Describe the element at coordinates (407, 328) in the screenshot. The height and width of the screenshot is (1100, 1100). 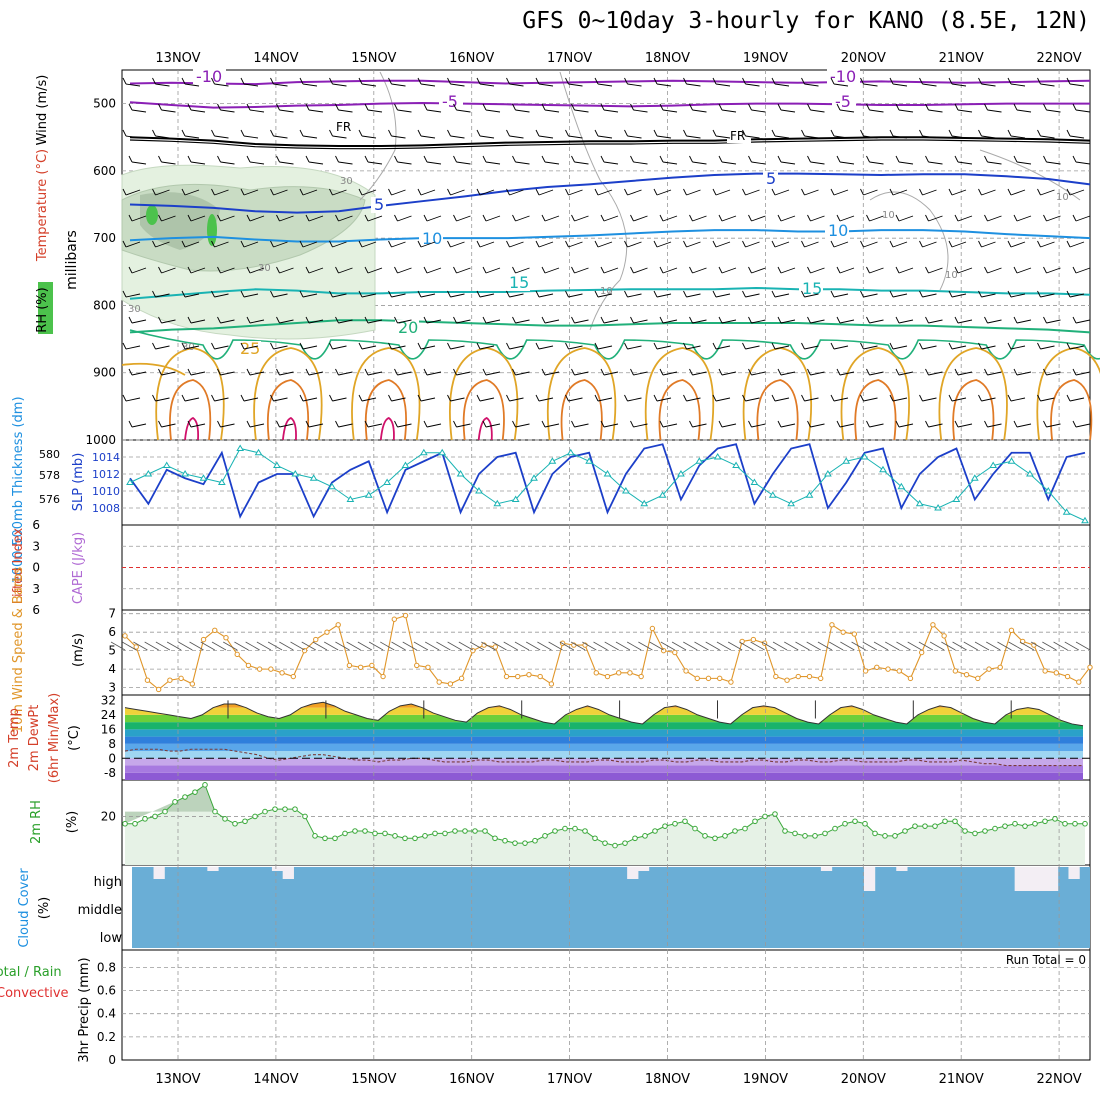
I see `isotherm-label-bg` at that location.